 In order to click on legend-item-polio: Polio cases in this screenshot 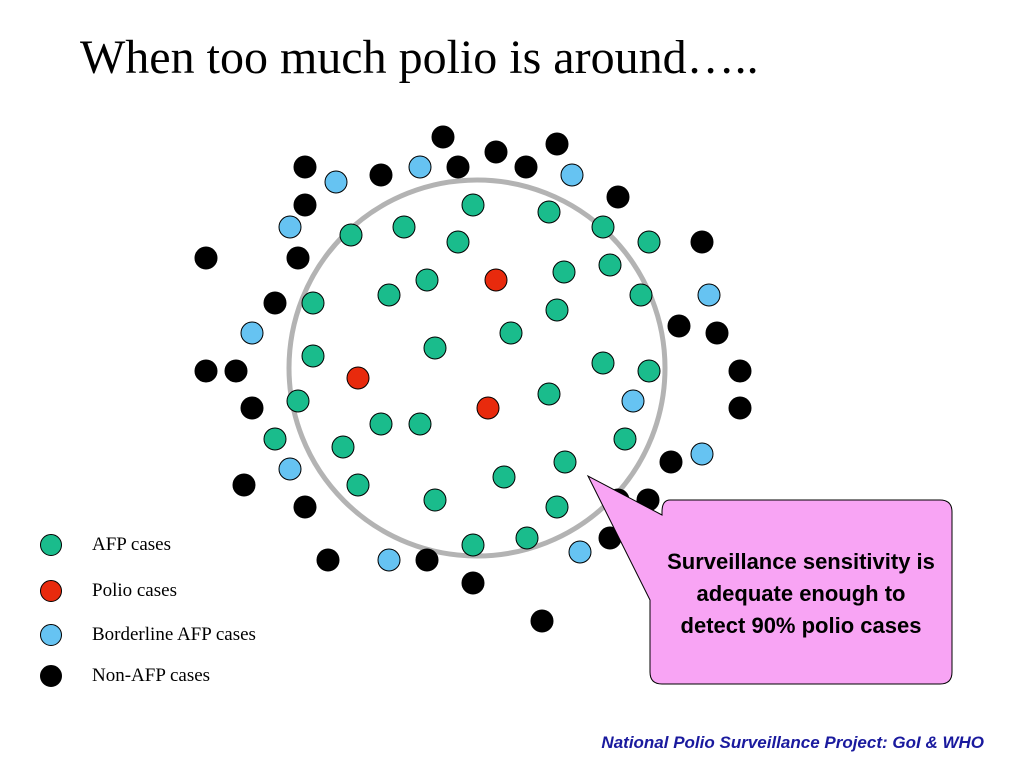, I will do `click(190, 592)`.